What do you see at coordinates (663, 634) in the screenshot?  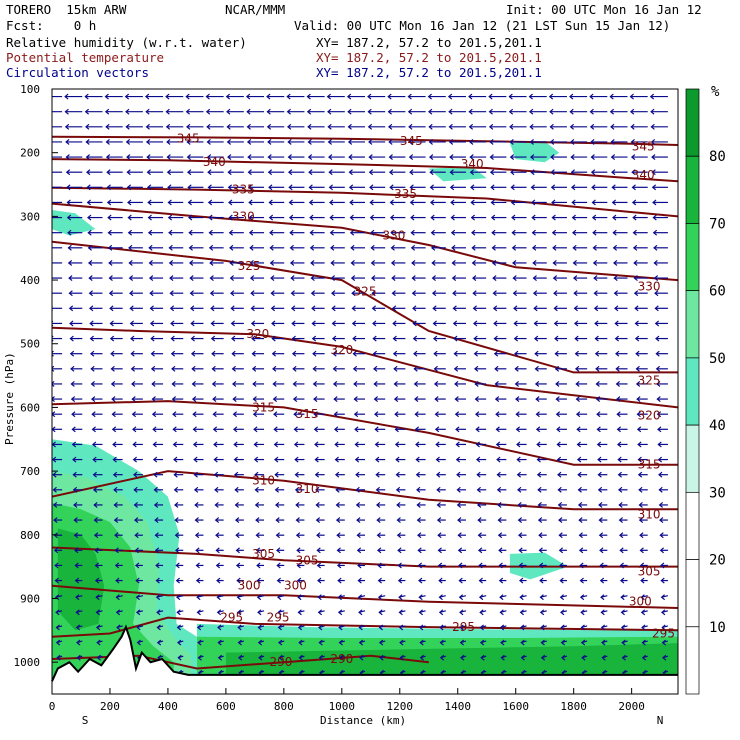 I see `theta-label-295-3: 295` at bounding box center [663, 634].